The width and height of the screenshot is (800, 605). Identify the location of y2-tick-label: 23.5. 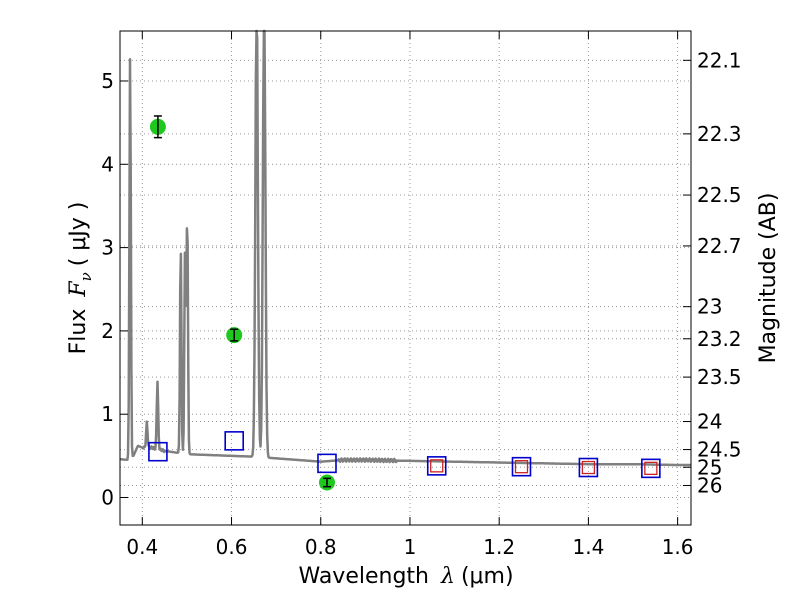
(719, 377).